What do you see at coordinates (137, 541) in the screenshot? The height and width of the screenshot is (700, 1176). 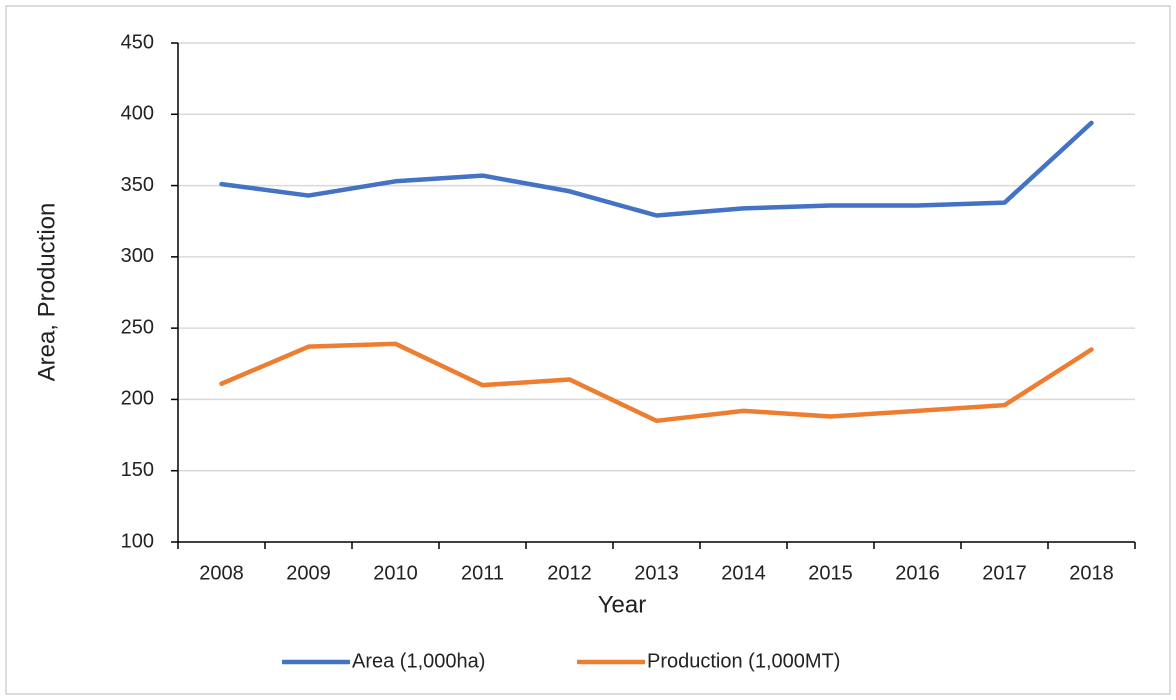 I see `y-tick-label: 100` at bounding box center [137, 541].